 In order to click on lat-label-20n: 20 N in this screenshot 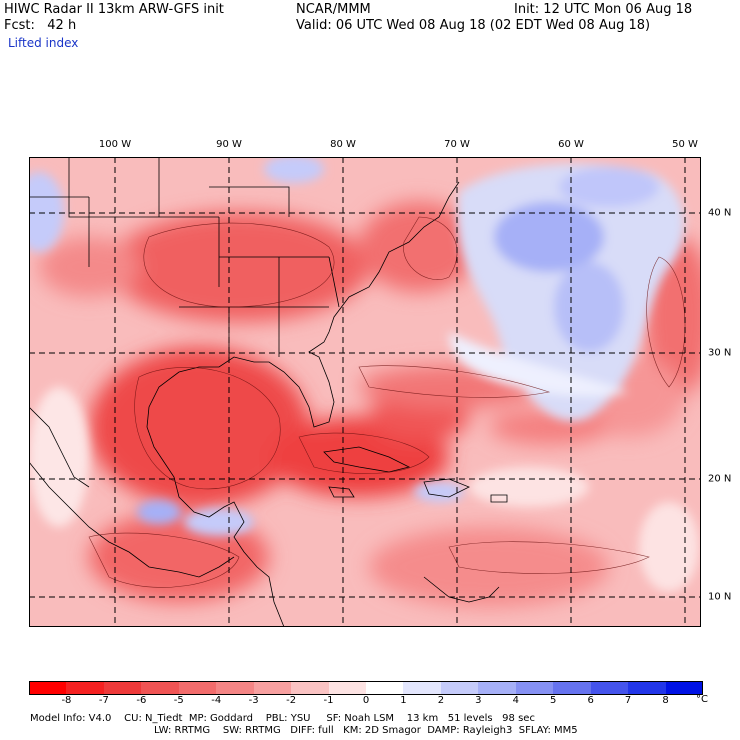, I will do `click(720, 479)`.